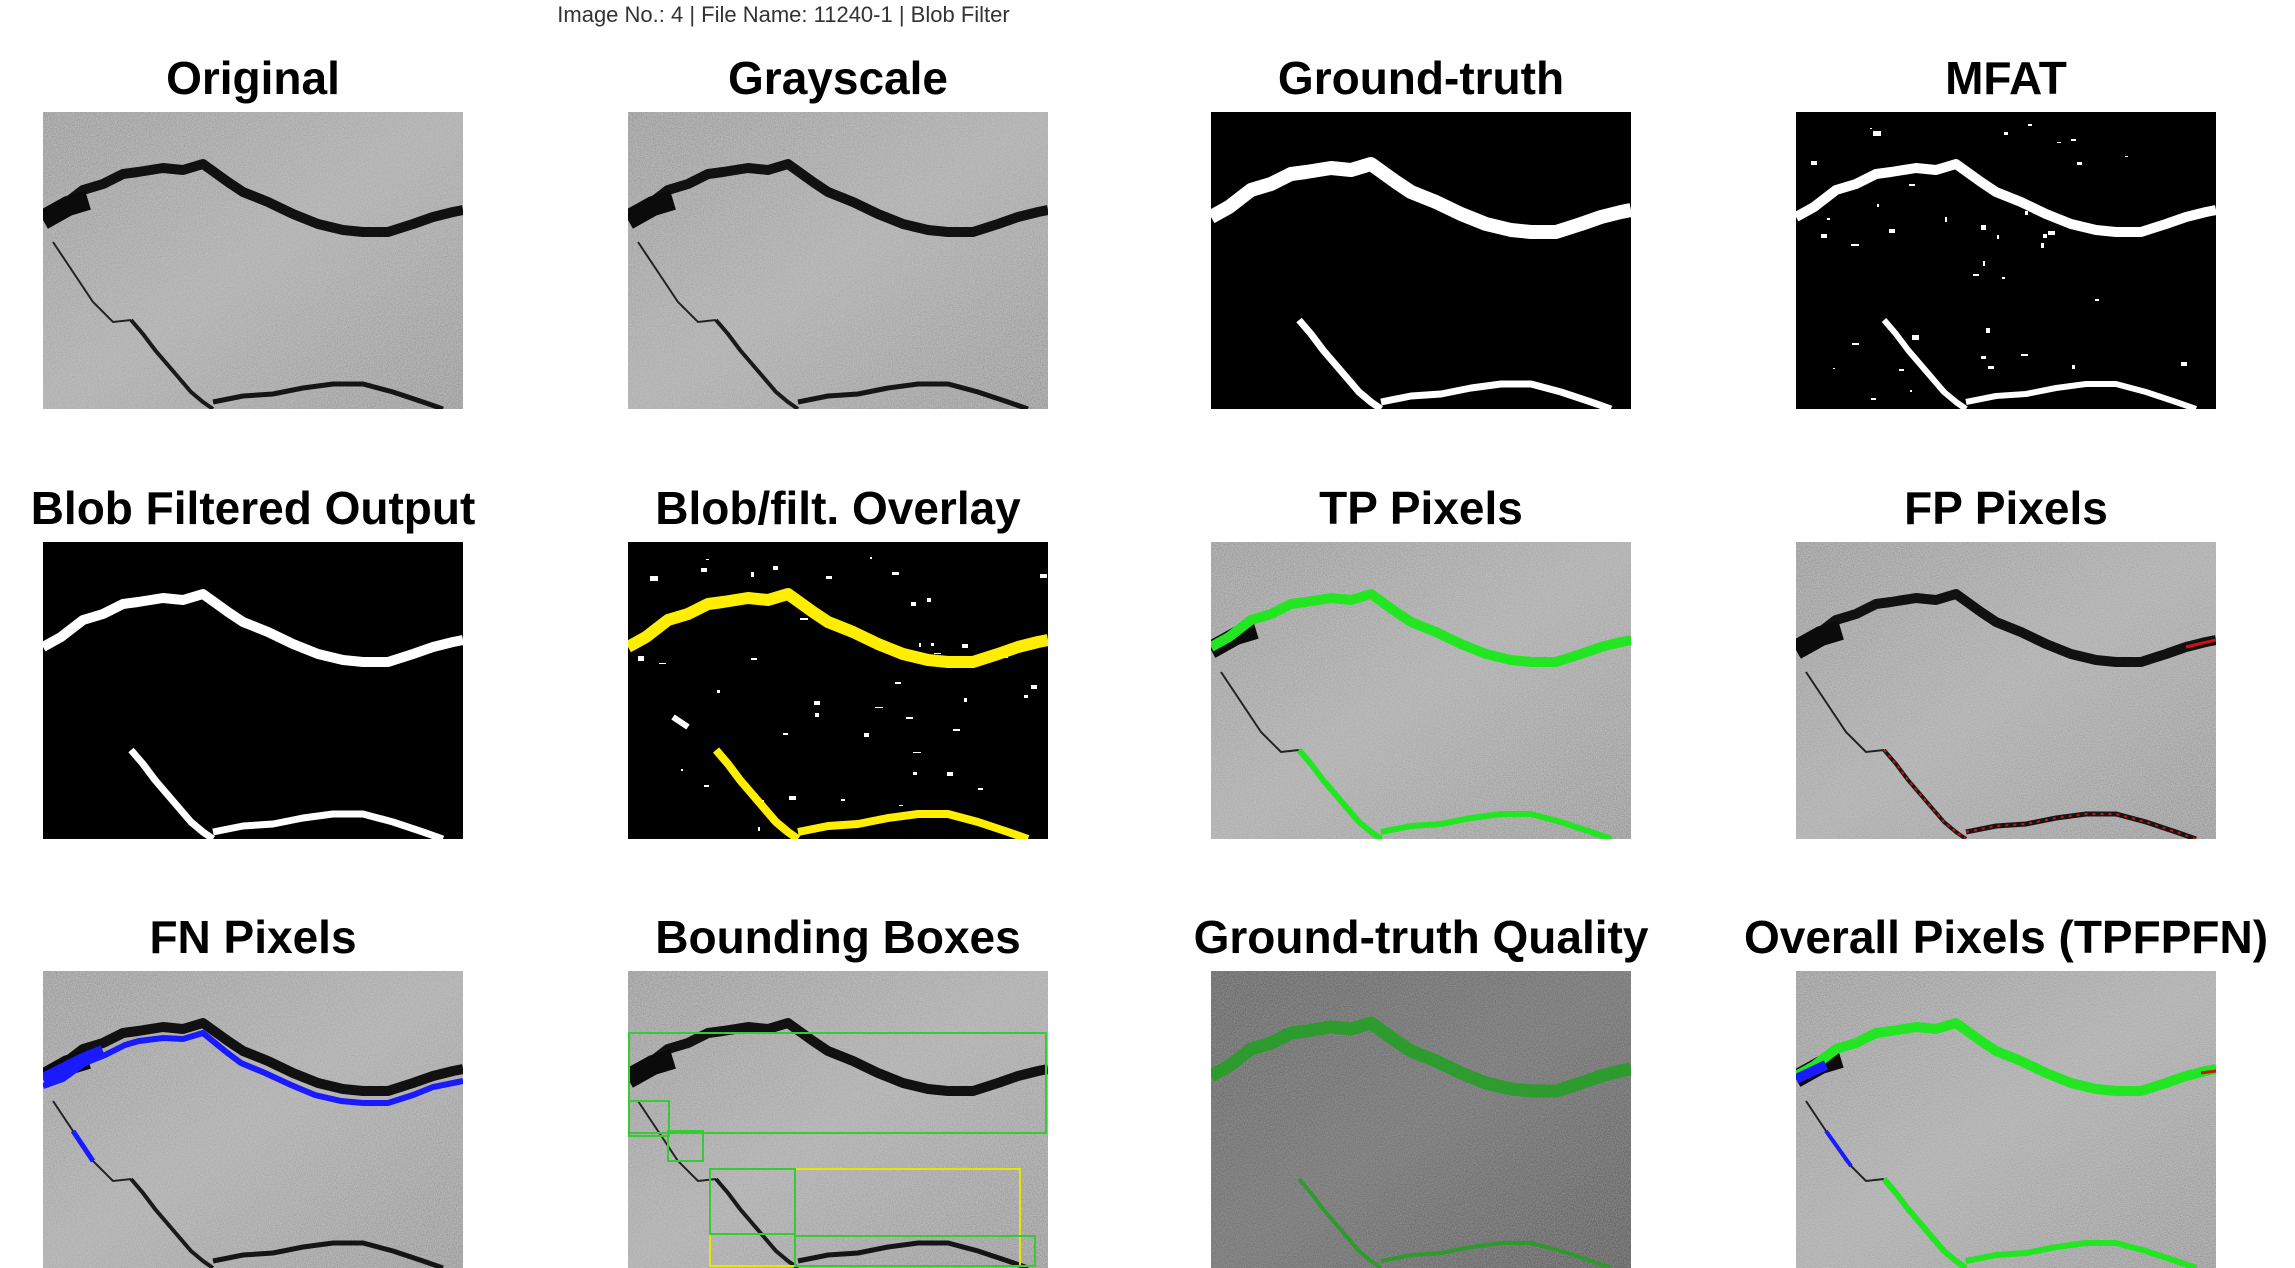  I want to click on panel-title: FN Pixels, so click(253, 937).